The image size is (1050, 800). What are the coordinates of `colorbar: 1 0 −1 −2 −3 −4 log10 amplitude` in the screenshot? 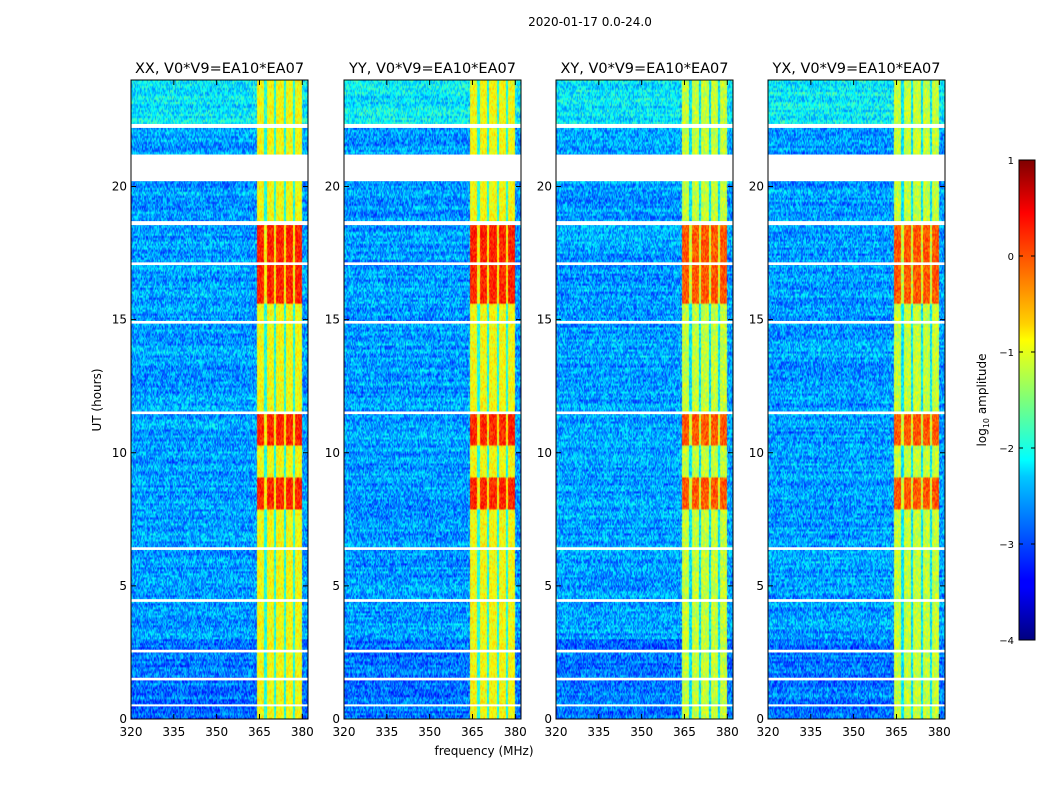 It's located at (1005, 401).